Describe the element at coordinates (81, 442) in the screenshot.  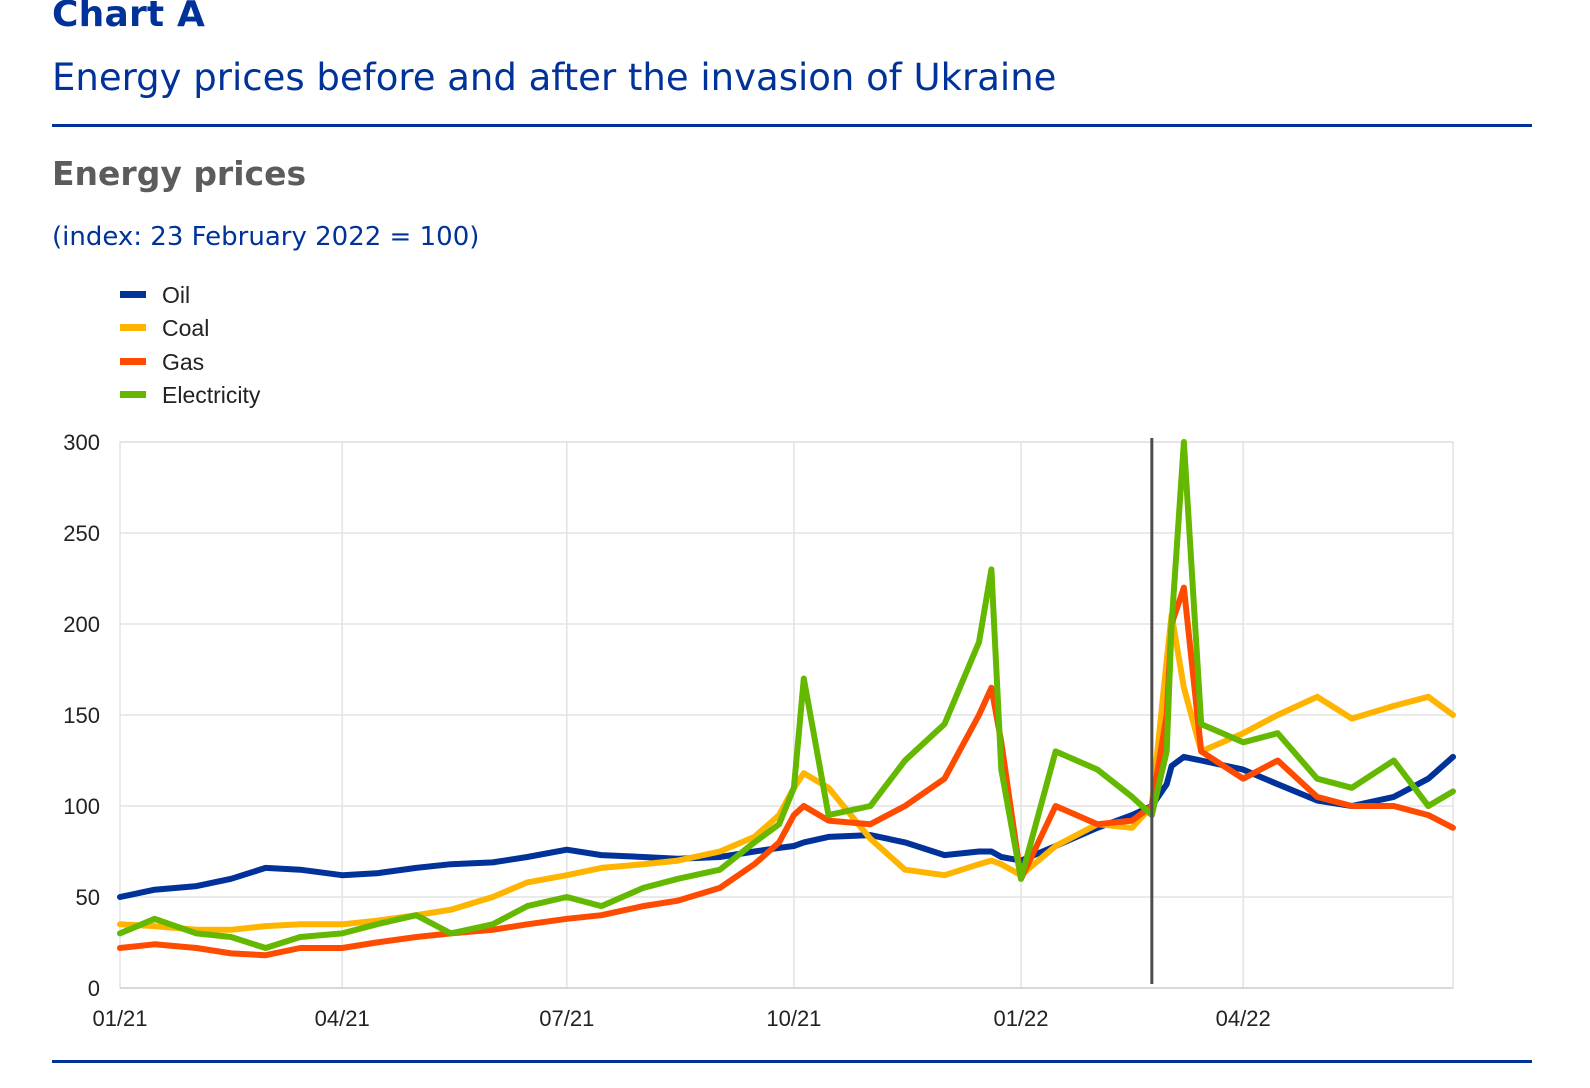
I see `y-tick-label-300: 300` at that location.